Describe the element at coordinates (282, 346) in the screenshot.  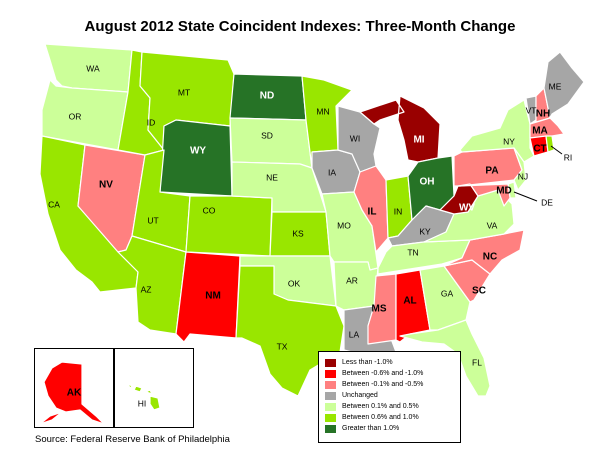
I see `state-label-tx: TX` at that location.